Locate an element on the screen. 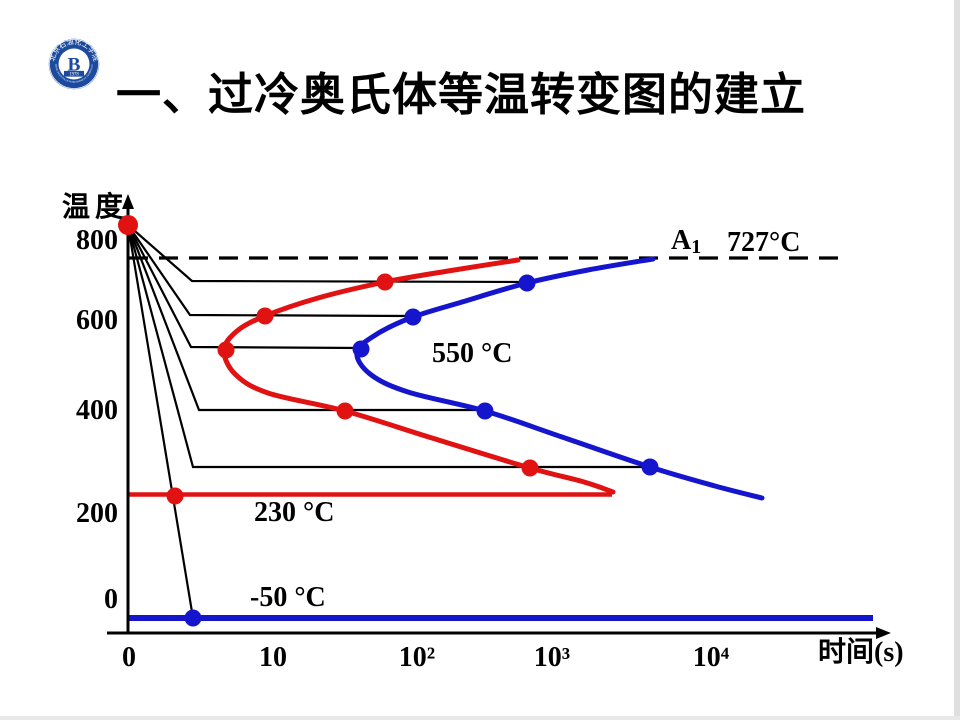 The image size is (960, 720). y-tick-label: 200 is located at coordinates (97, 513).